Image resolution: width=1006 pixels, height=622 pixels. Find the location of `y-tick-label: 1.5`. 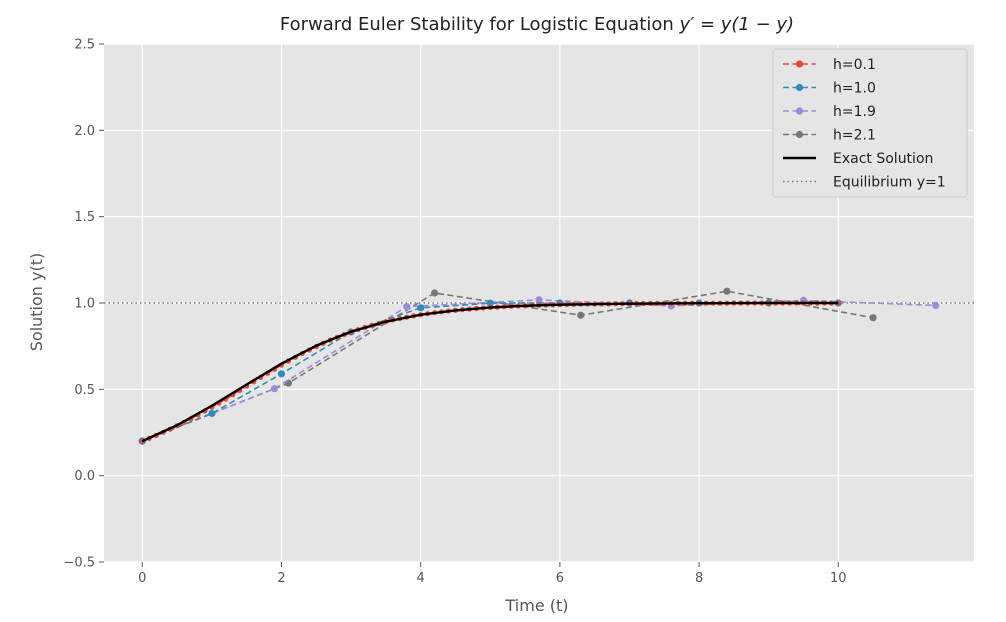

y-tick-label: 1.5 is located at coordinates (84, 217).